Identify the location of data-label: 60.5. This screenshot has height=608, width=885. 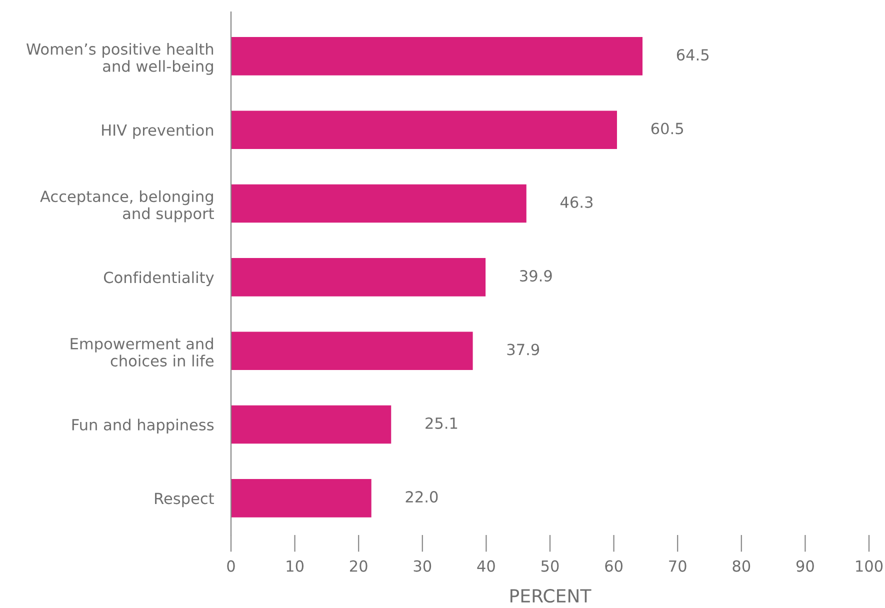
(667, 128).